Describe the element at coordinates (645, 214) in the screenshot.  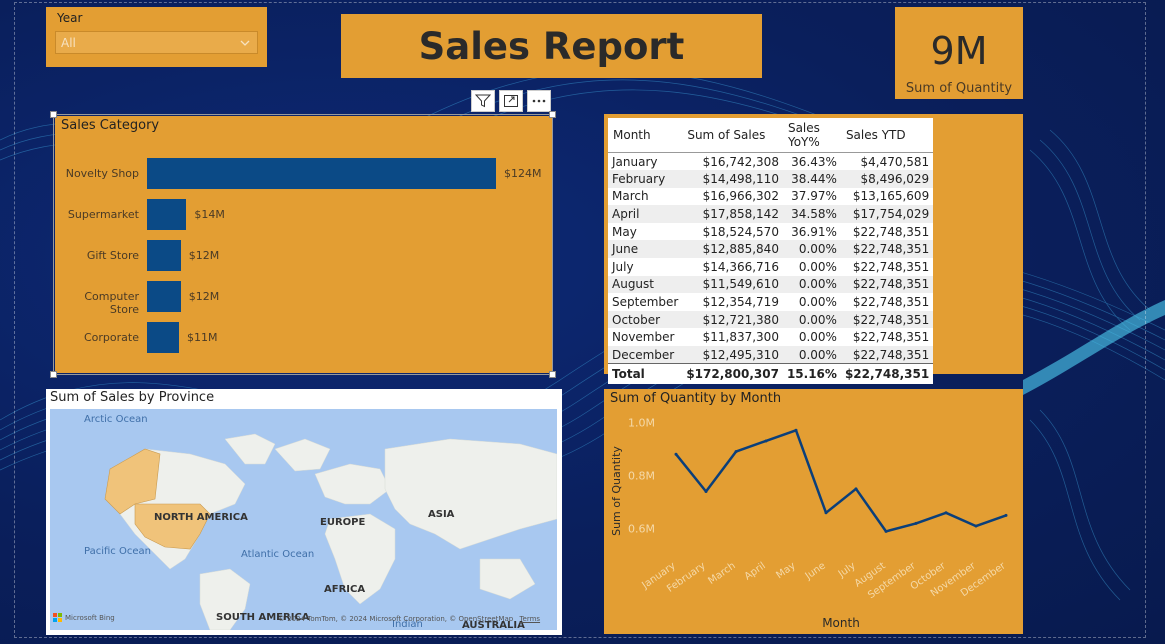
I see `table-cell: April` at that location.